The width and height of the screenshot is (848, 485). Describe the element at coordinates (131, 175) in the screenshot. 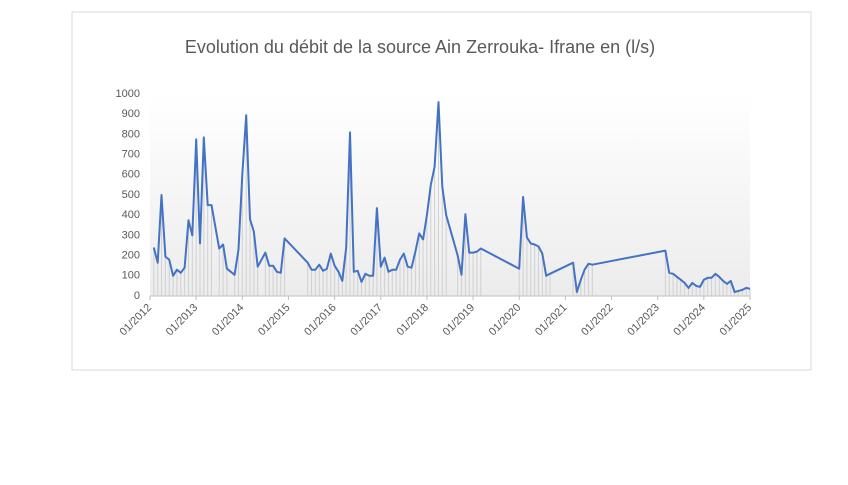

I see `y-tick-label: 600` at that location.